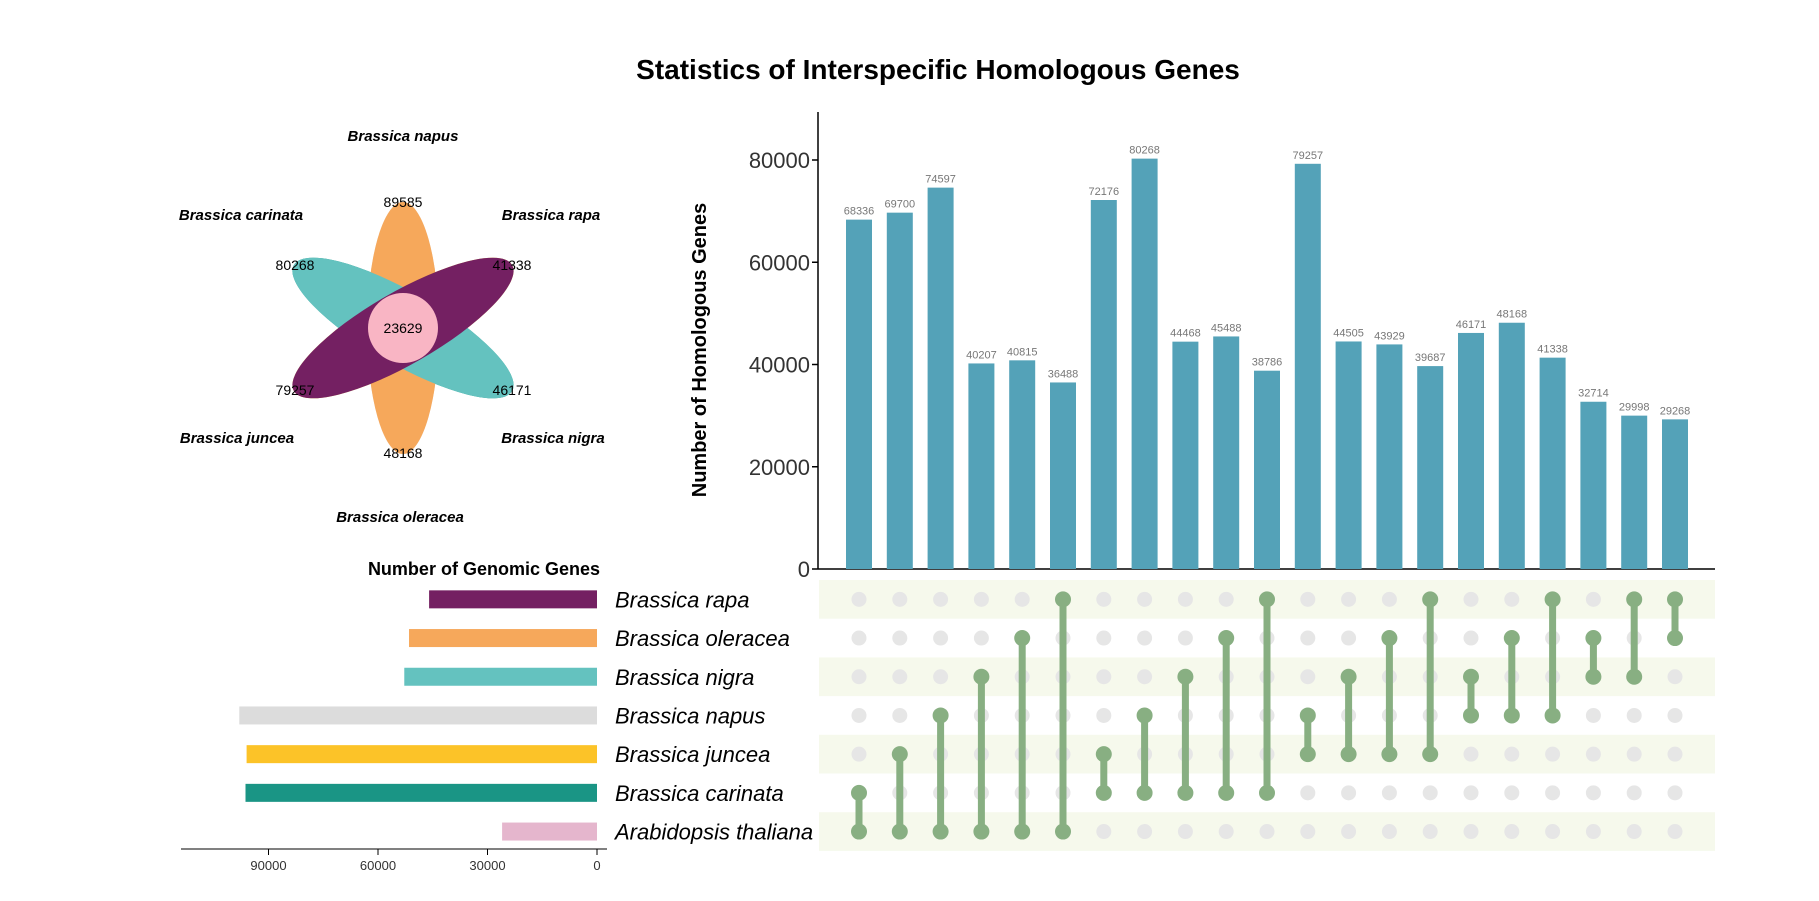 This screenshot has width=1819, height=901. I want to click on bar-value-label: 48168, so click(1512, 315).